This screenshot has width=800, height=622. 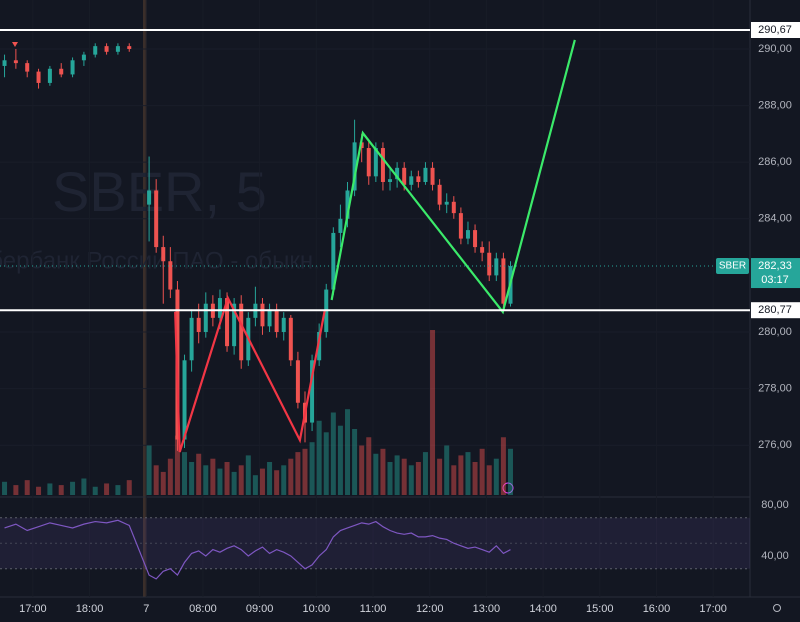 I want to click on price-label-box, so click(x=775, y=30).